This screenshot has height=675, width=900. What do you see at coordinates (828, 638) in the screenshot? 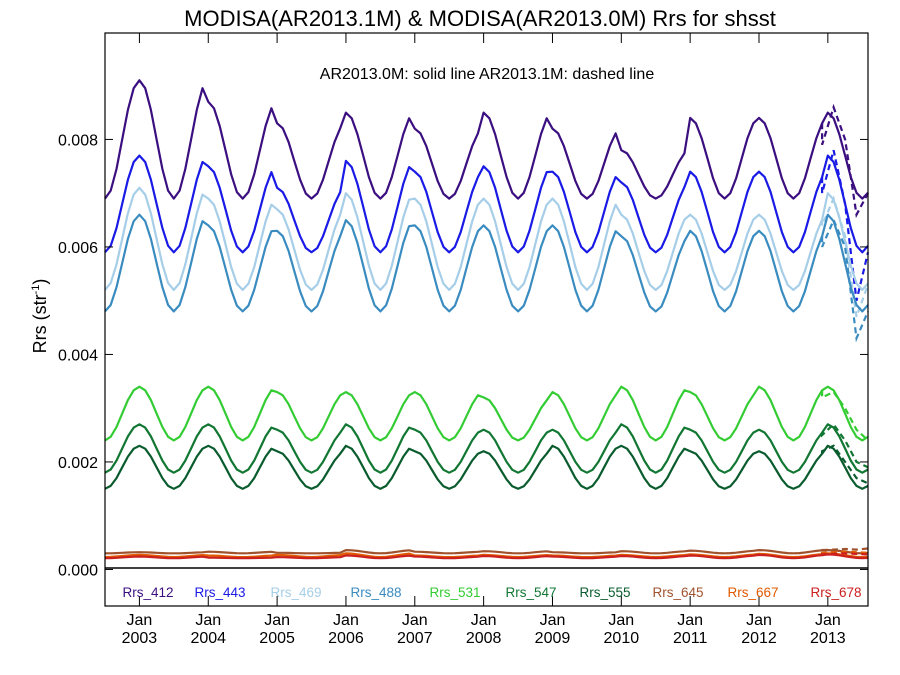
I see `x-tick-label-year: 2013` at bounding box center [828, 638].